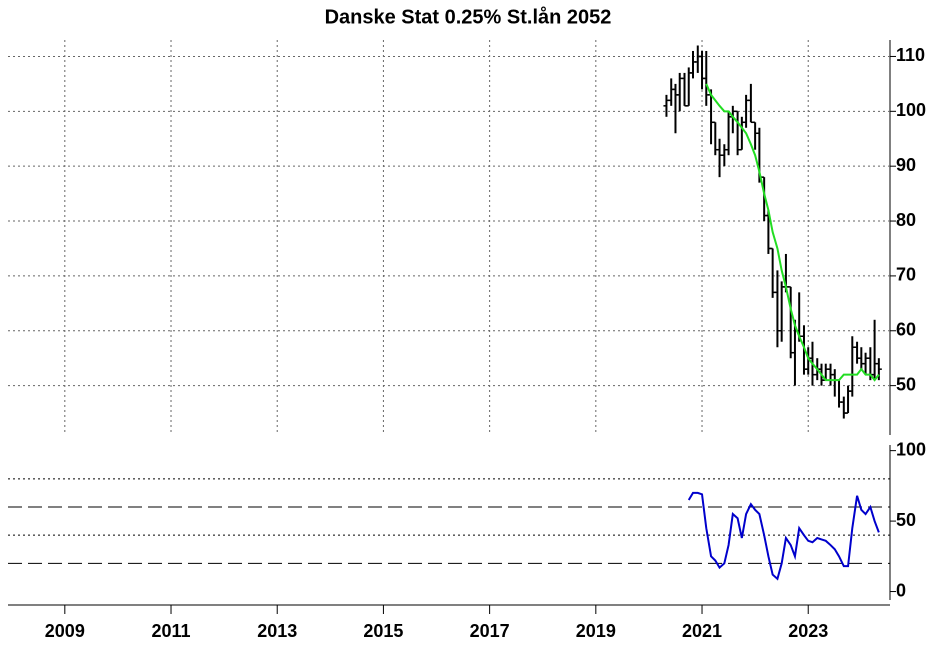 Image resolution: width=950 pixels, height=650 pixels. Describe the element at coordinates (490, 631) in the screenshot. I see `x-tick-label: 2017` at that location.